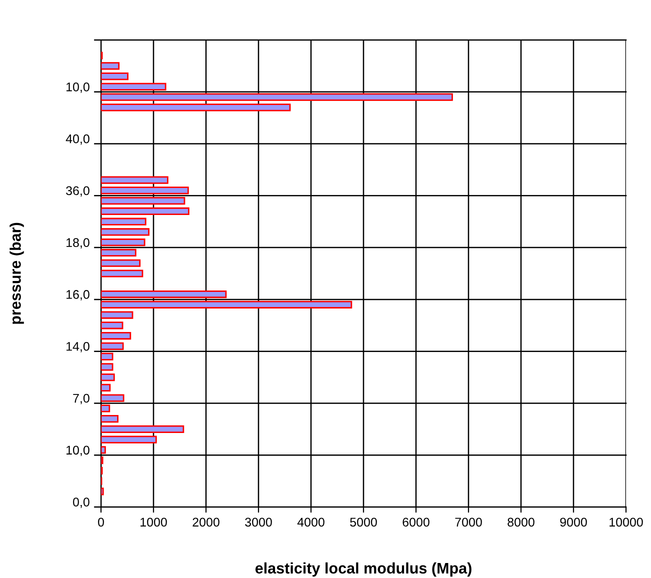 This screenshot has width=651, height=578. Describe the element at coordinates (573, 522) in the screenshot. I see `x-tick-label: 9000` at that location.